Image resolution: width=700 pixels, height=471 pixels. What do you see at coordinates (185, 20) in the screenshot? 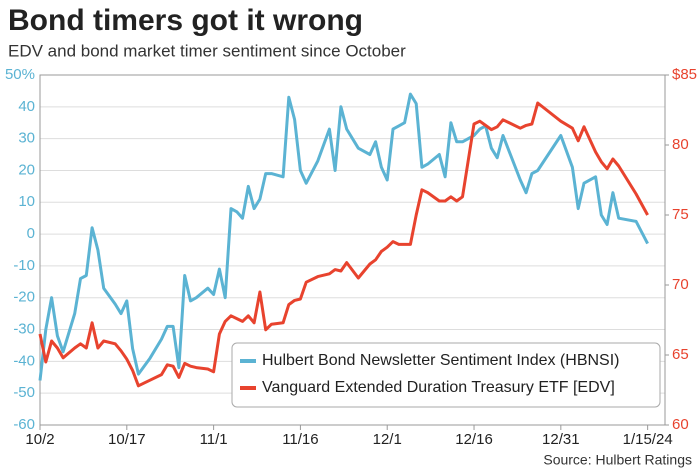
I see `chart-title: Bond timers got it wrong` at bounding box center [185, 20].